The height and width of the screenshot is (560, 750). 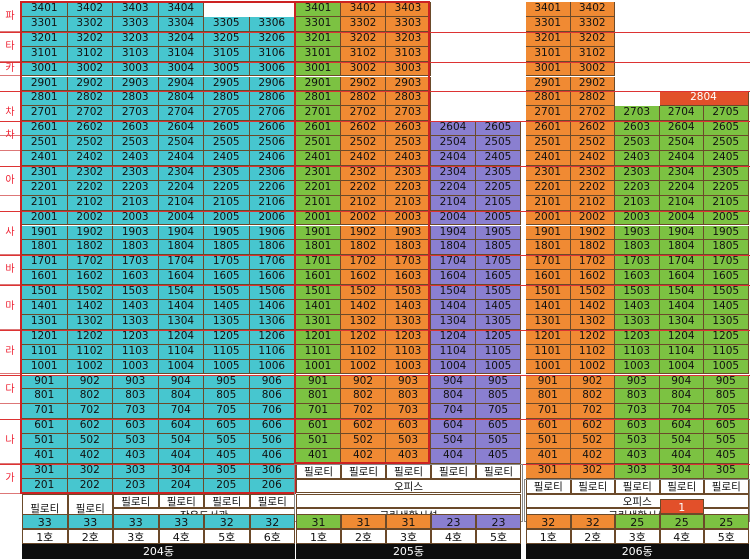 I want to click on unit-cell: 2505, so click(x=726, y=143).